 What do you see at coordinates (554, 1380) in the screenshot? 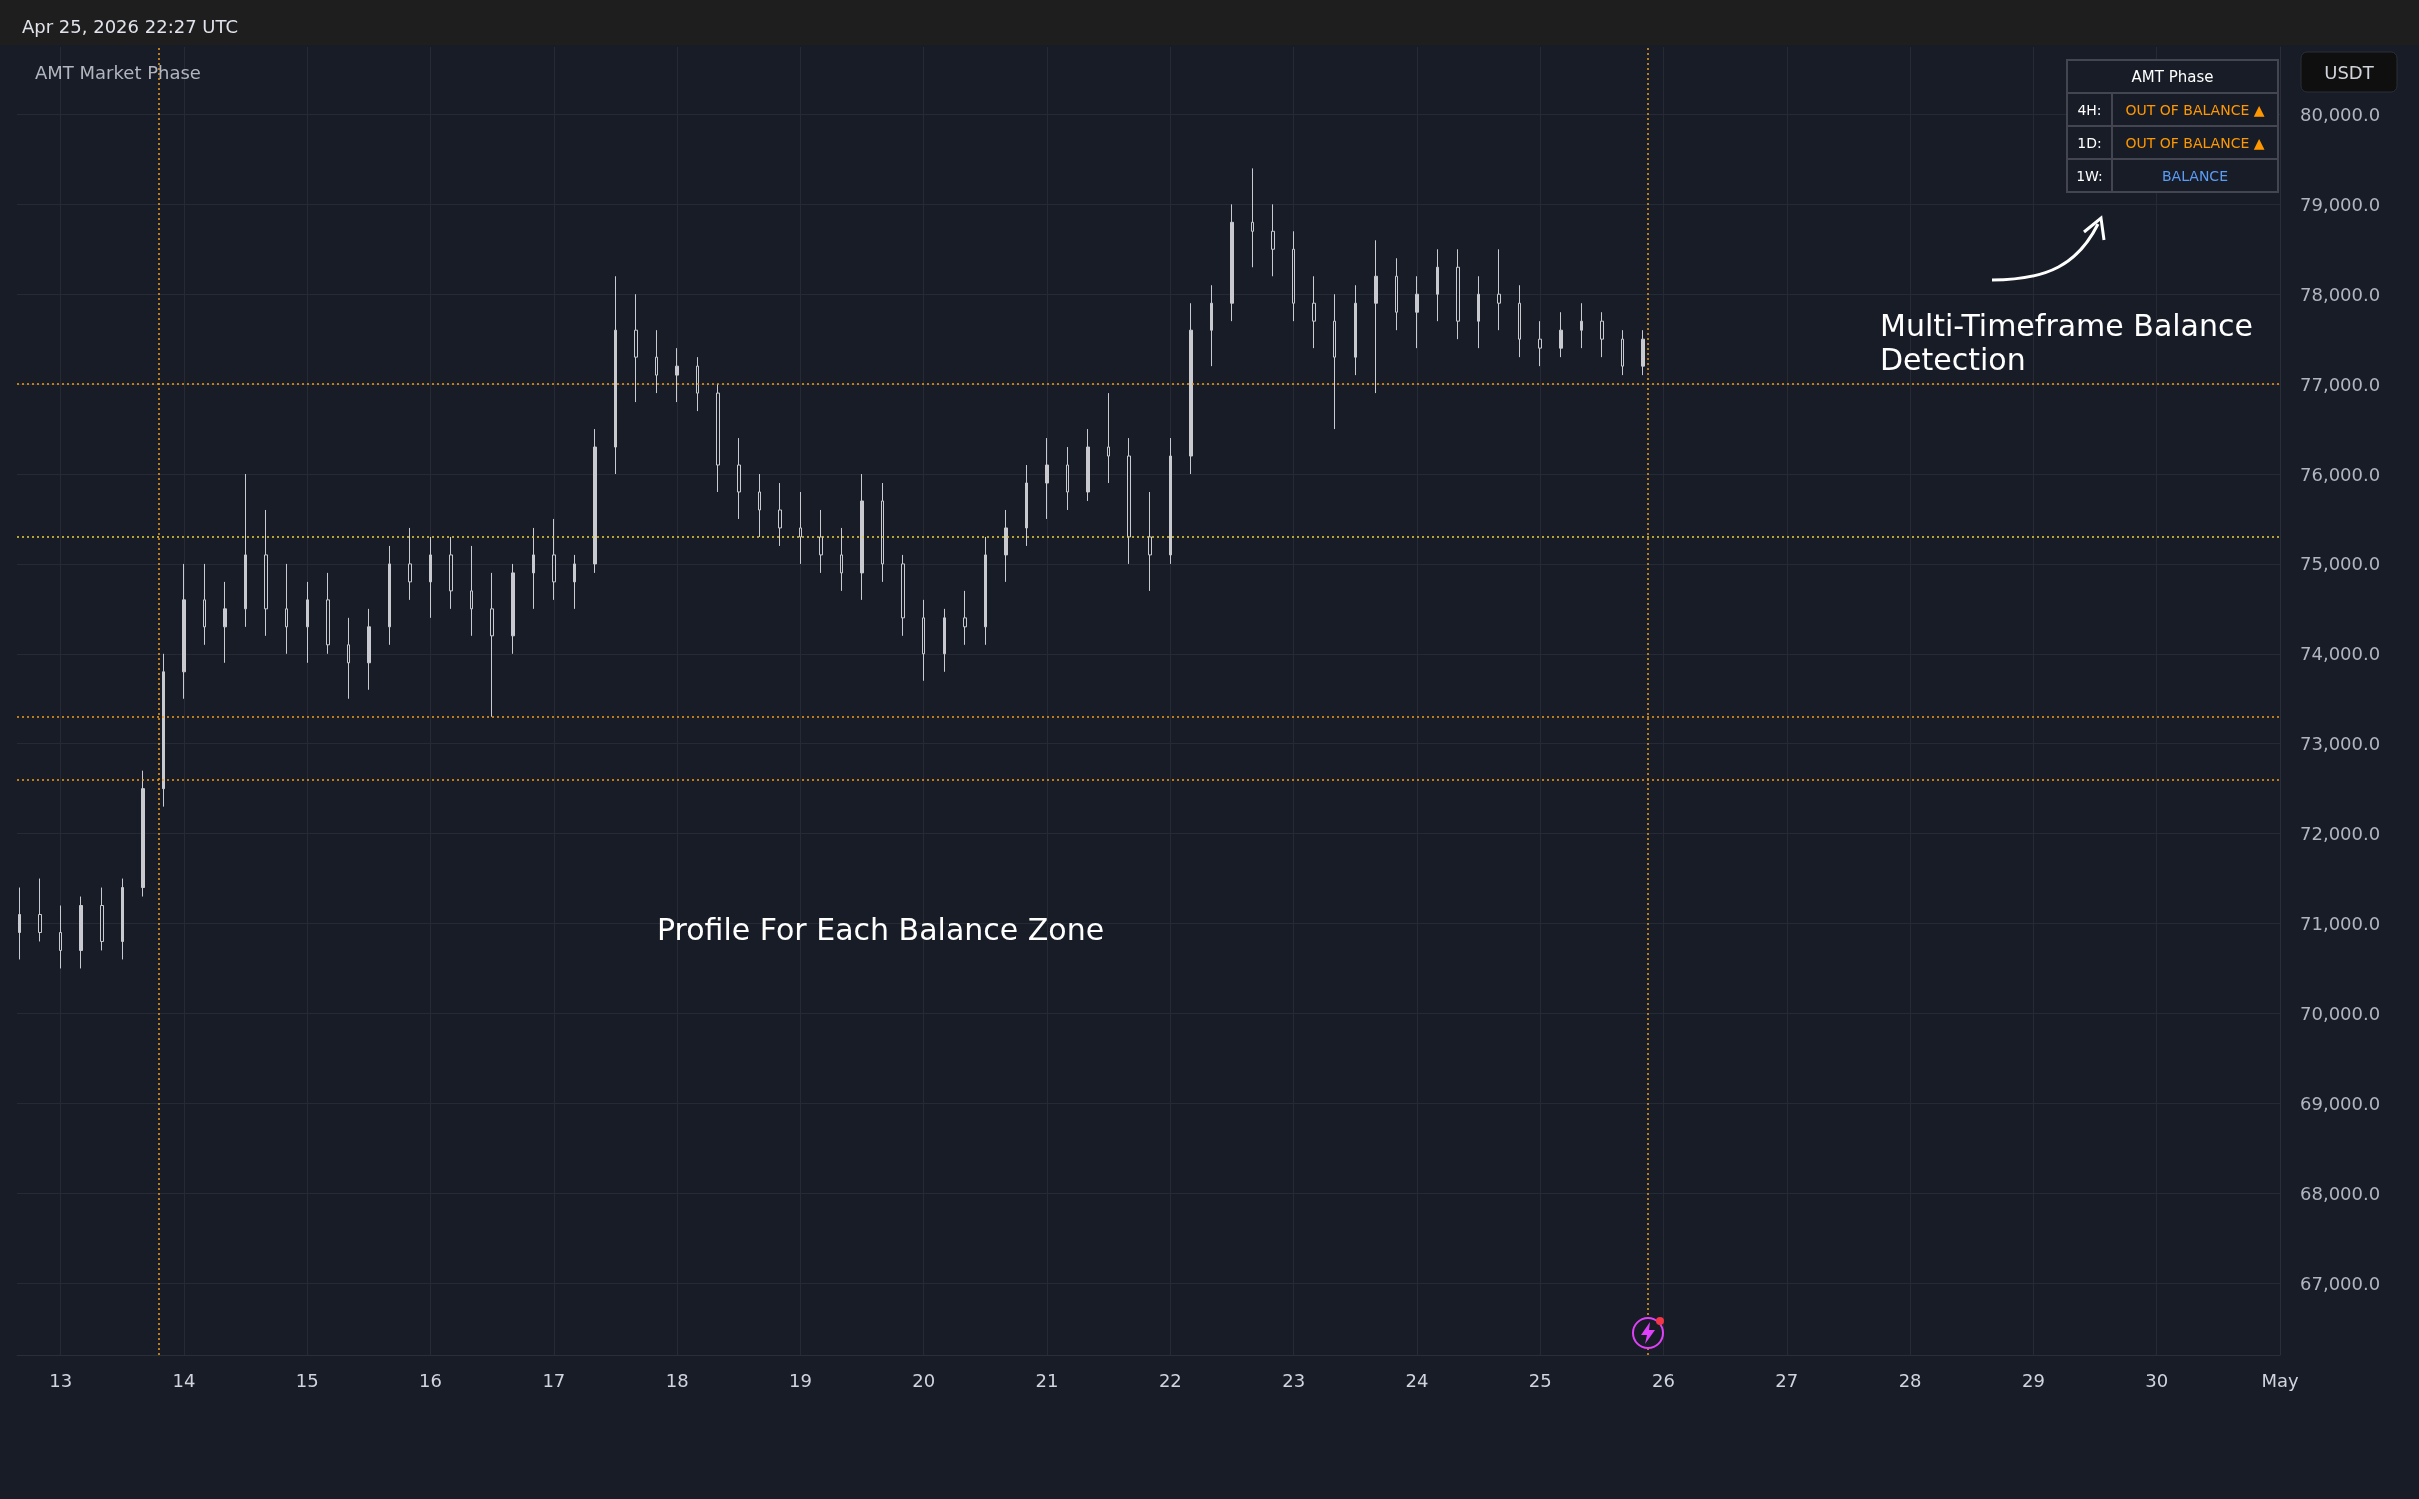
I see `x-tick-label: 17` at bounding box center [554, 1380].